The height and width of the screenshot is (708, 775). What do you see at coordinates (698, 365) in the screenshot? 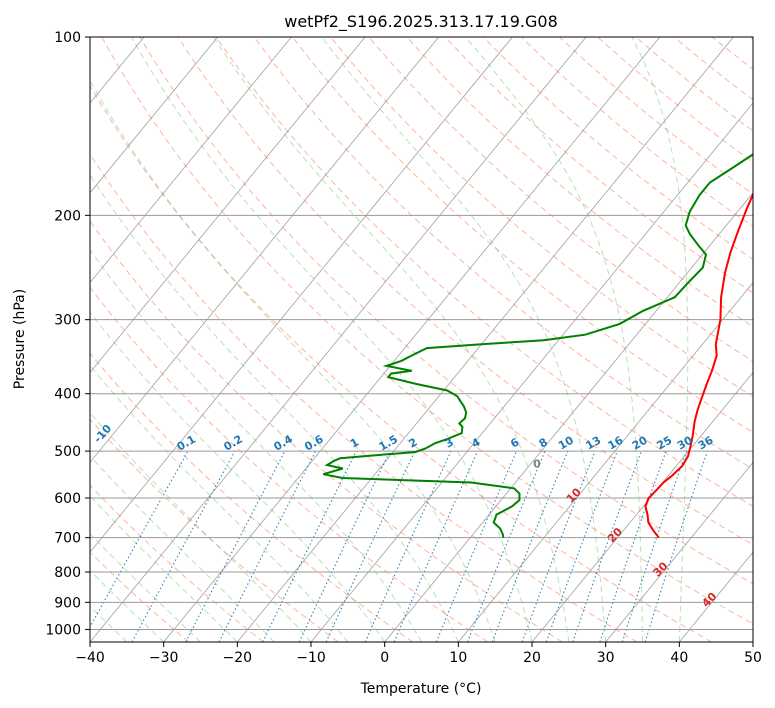
I see `temperature-profile` at bounding box center [698, 365].